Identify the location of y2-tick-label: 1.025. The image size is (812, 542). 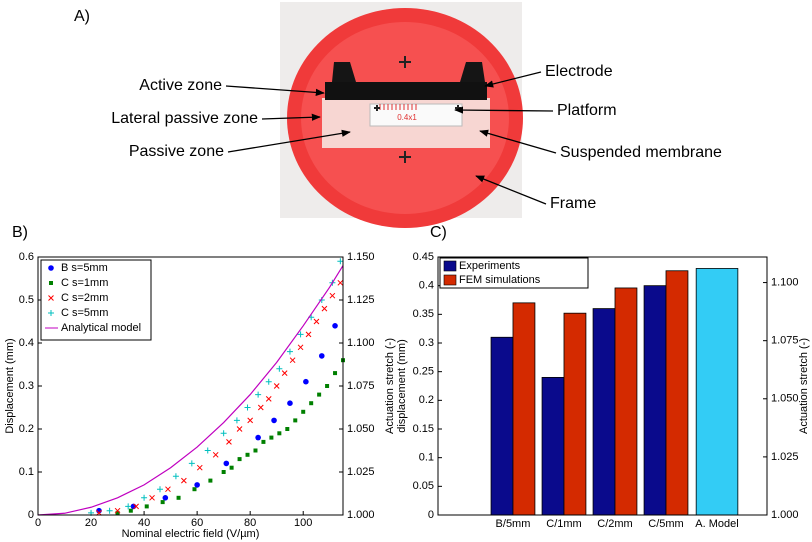
(361, 472).